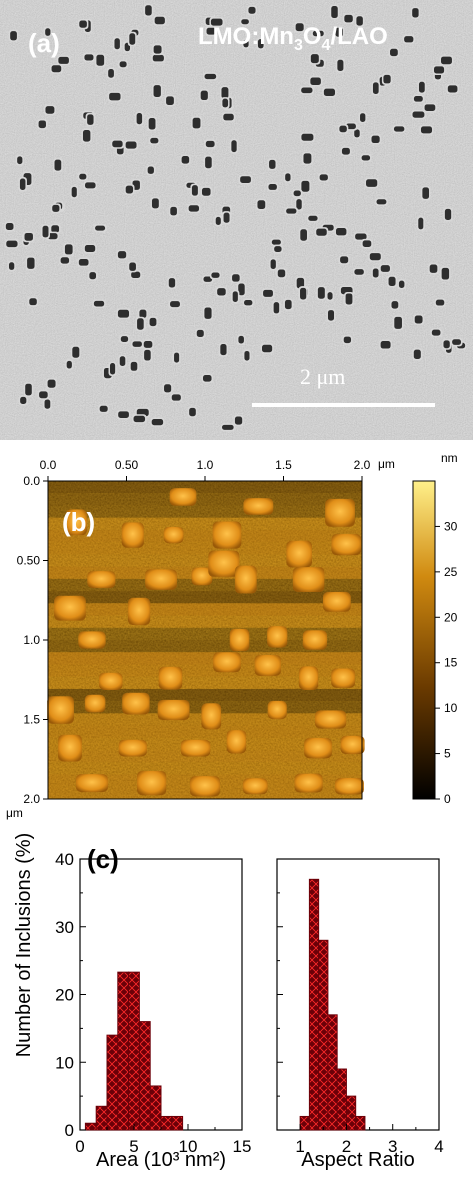 The height and width of the screenshot is (1179, 473). I want to click on panel-c-label: (c), so click(103, 859).